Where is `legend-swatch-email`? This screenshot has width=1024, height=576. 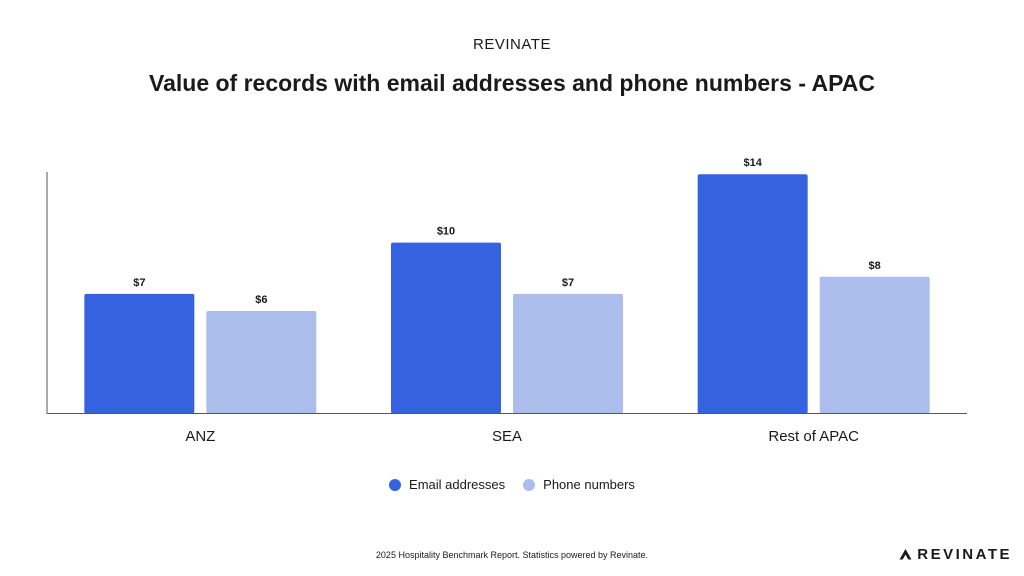 legend-swatch-email is located at coordinates (395, 484).